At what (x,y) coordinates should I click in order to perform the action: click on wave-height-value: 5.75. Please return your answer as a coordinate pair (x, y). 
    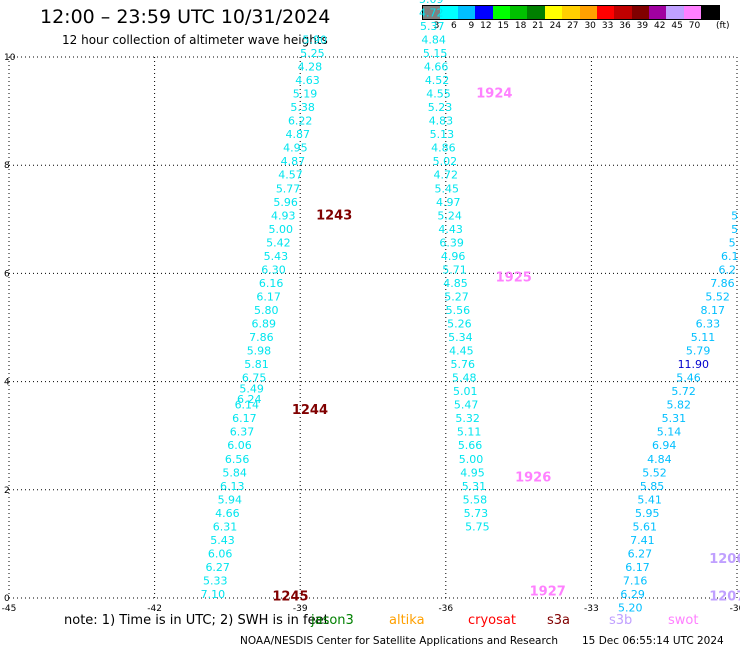
    Looking at the image, I should click on (477, 526).